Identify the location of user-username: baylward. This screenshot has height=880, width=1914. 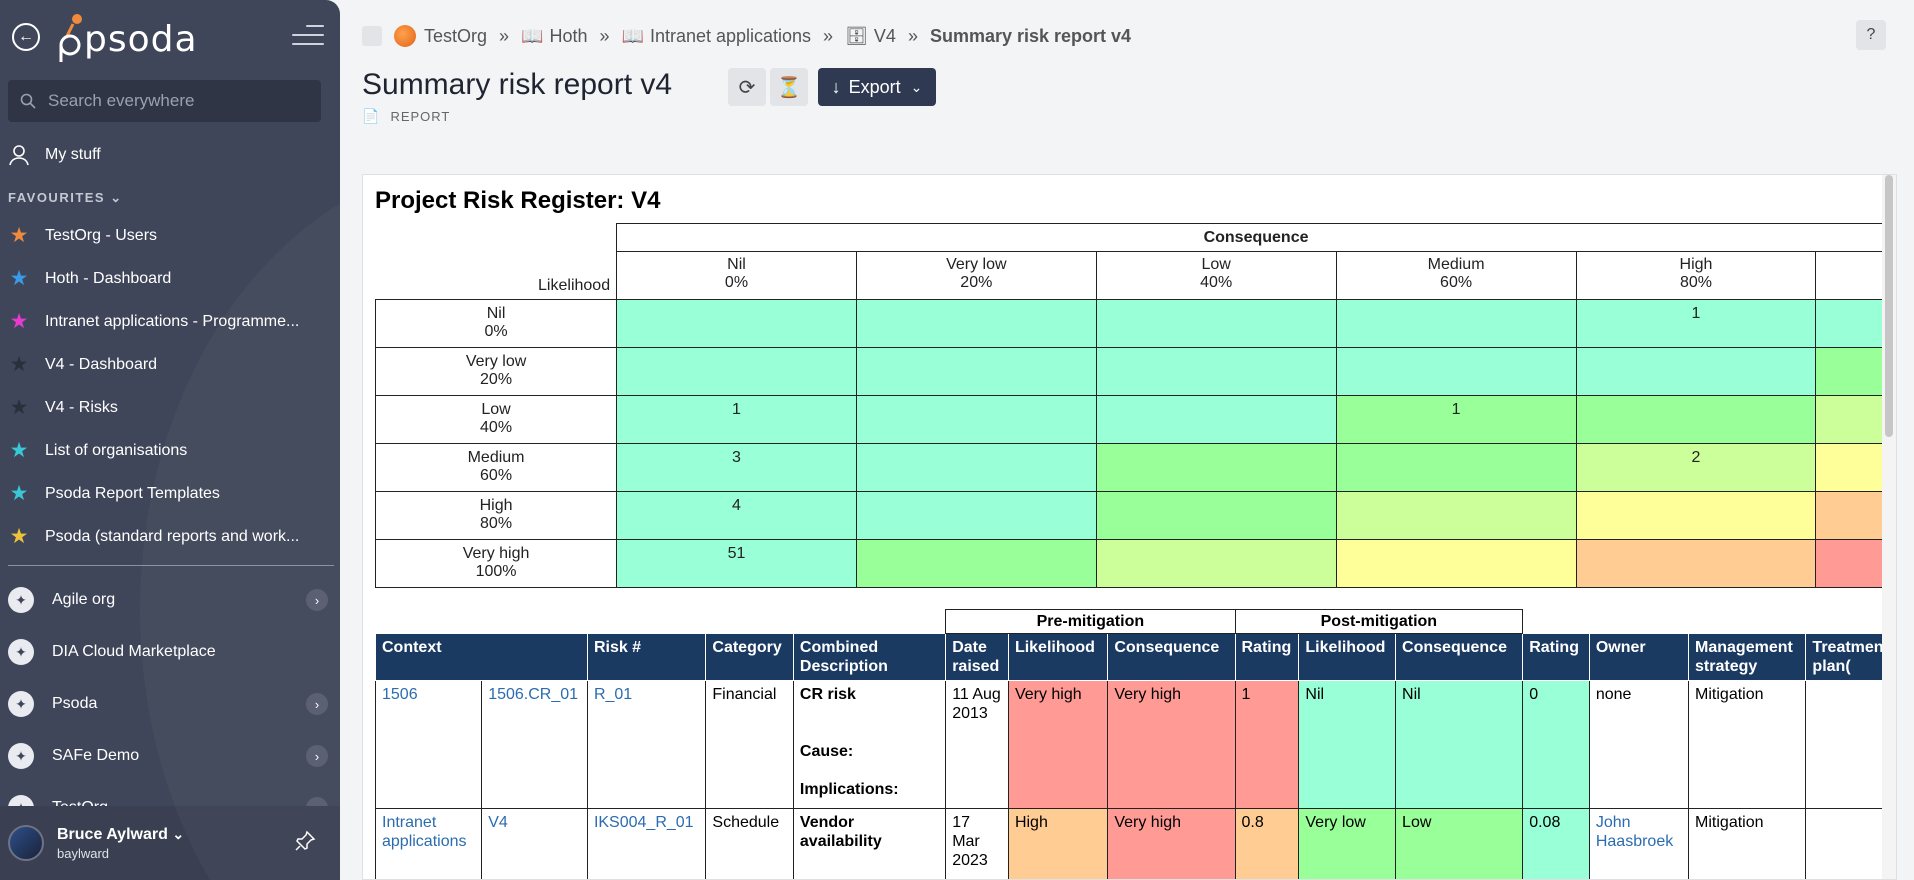
(83, 853).